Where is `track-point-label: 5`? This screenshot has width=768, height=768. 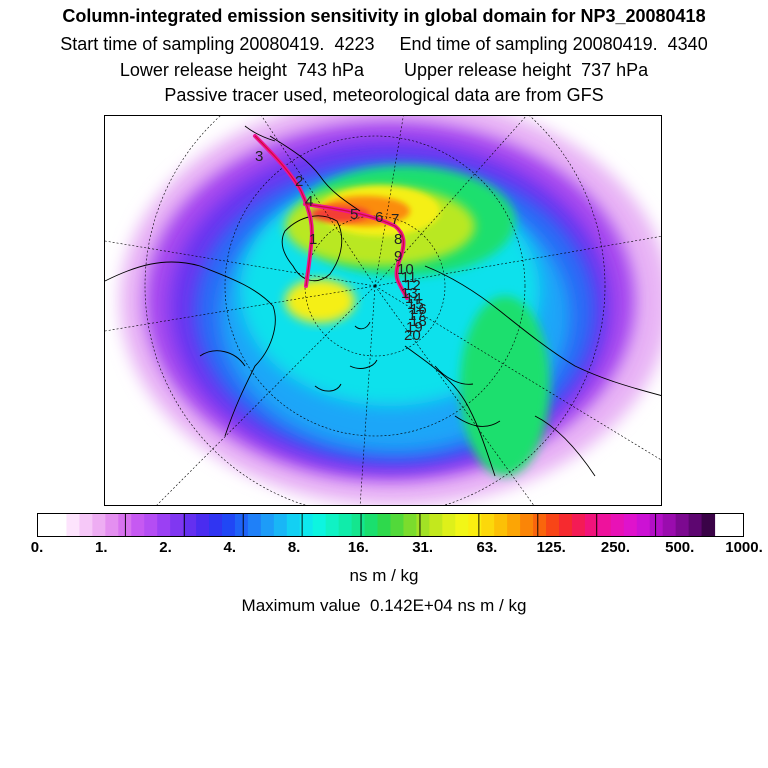 track-point-label: 5 is located at coordinates (354, 214).